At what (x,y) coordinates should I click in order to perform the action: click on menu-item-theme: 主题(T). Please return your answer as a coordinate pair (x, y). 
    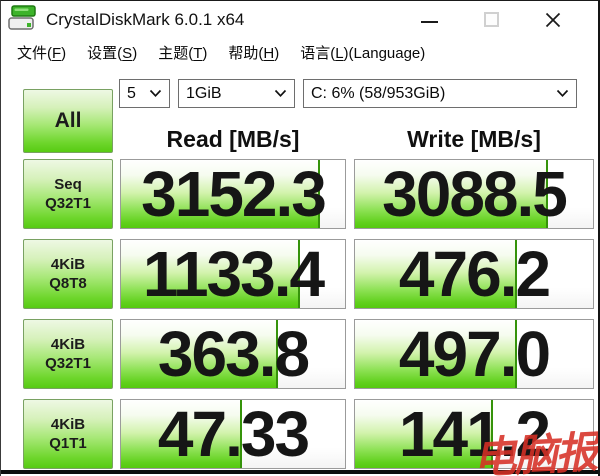
    Looking at the image, I should click on (183, 53).